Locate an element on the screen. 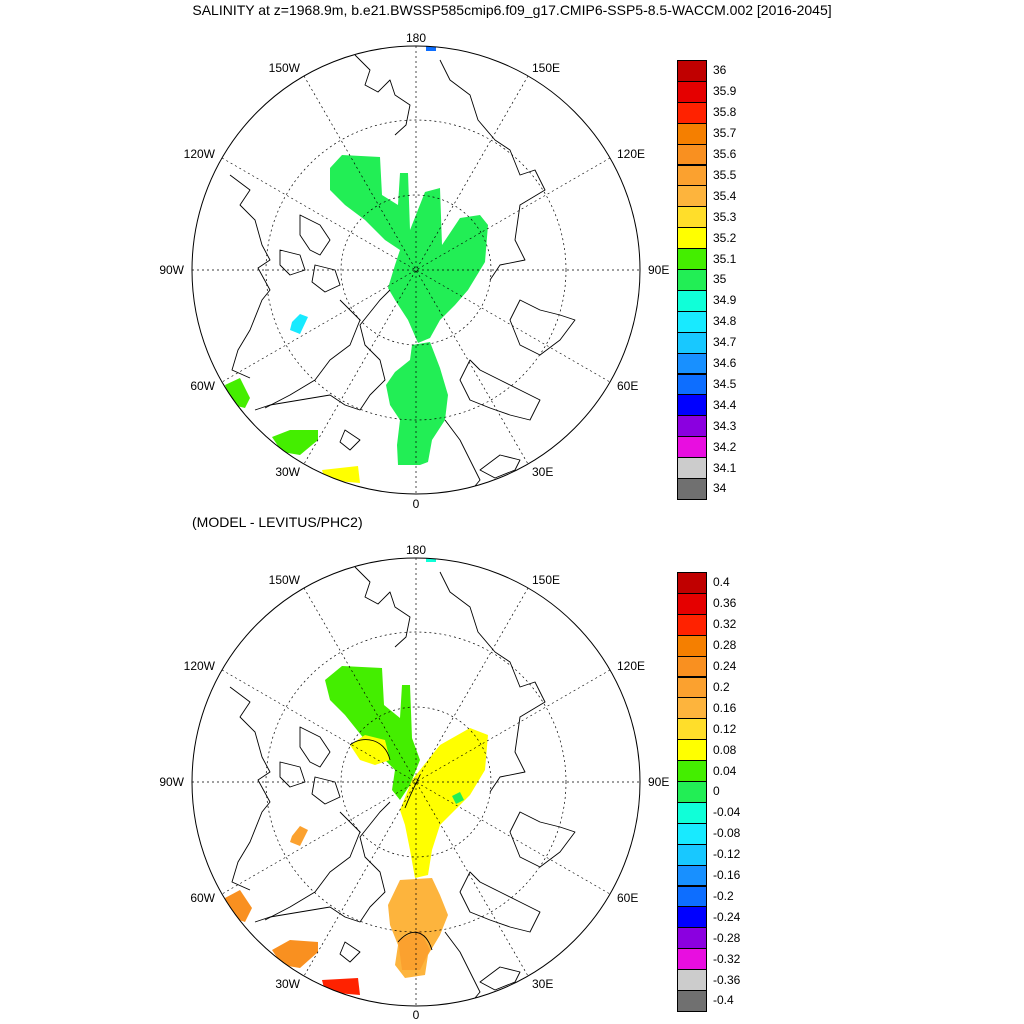 This screenshot has width=1024, height=1024. colorbar-tick-label: 35.1 is located at coordinates (725, 258).